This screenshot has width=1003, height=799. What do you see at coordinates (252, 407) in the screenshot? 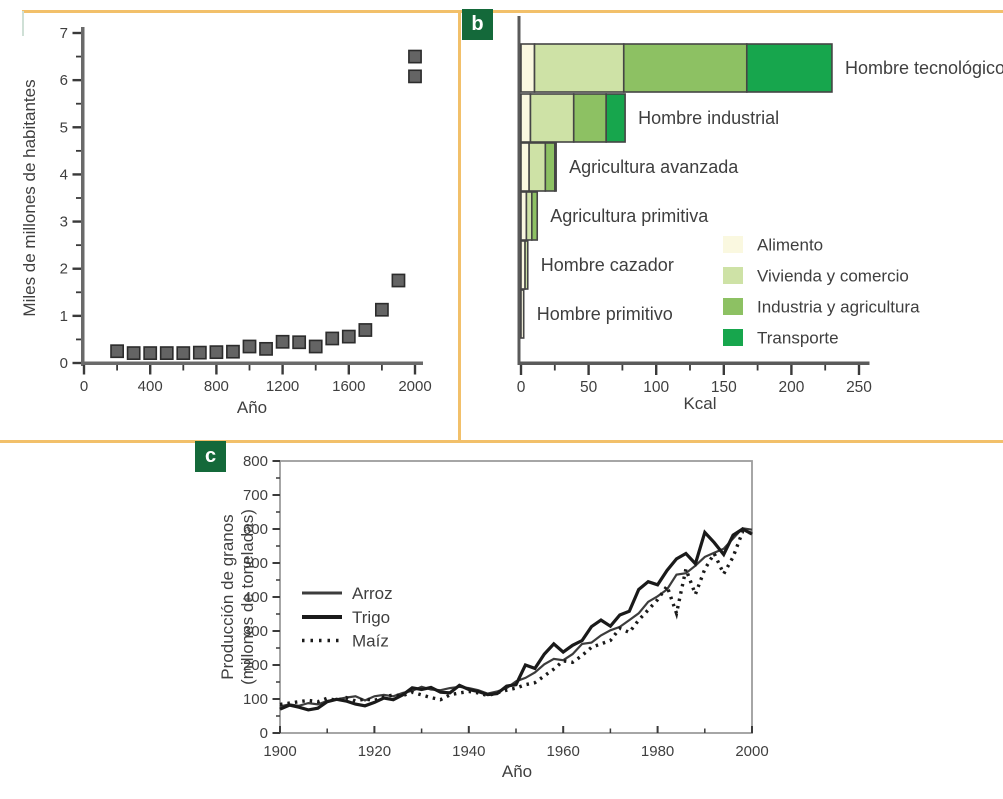
I see `panel-a-x-axis-label: Año` at bounding box center [252, 407].